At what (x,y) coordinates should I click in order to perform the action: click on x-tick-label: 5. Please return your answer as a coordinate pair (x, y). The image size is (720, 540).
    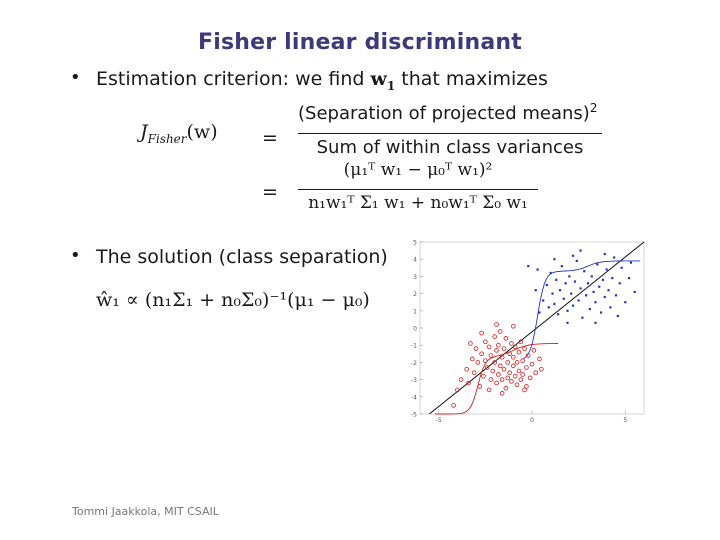
    Looking at the image, I should click on (625, 420).